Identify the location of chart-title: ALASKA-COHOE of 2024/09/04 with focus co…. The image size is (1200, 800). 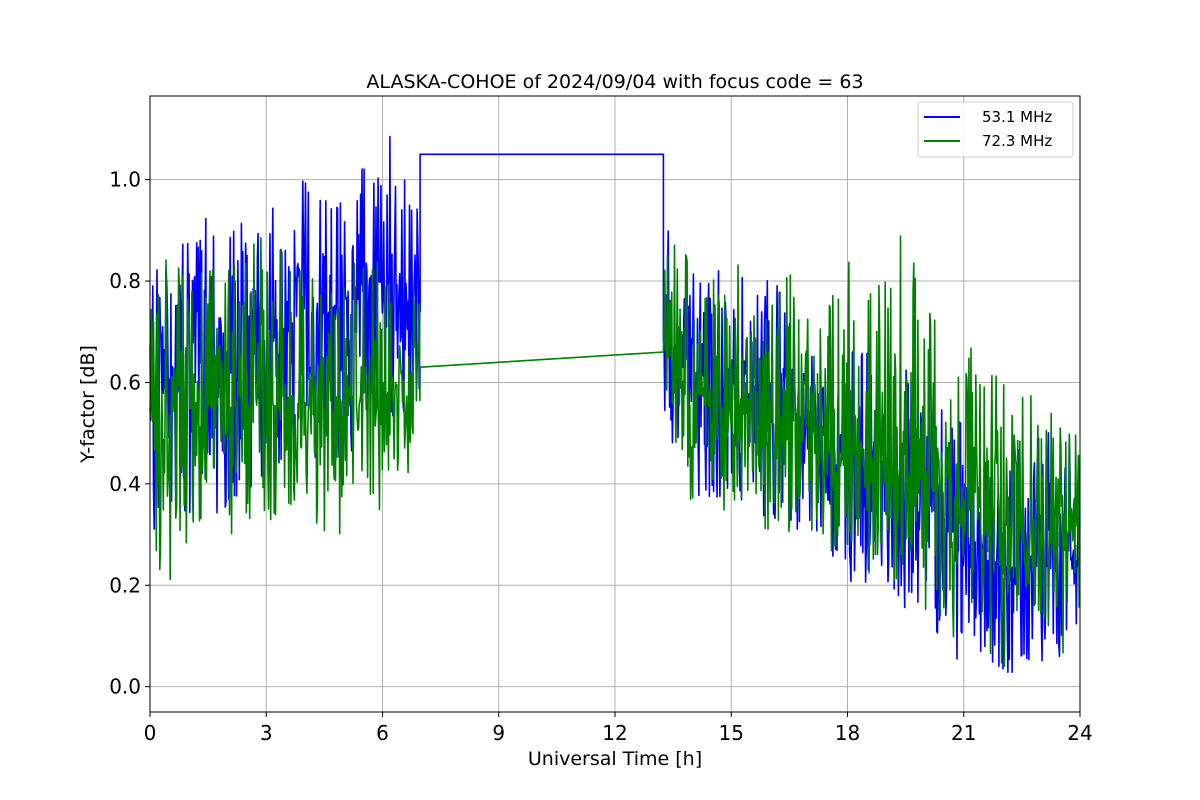
(614, 82).